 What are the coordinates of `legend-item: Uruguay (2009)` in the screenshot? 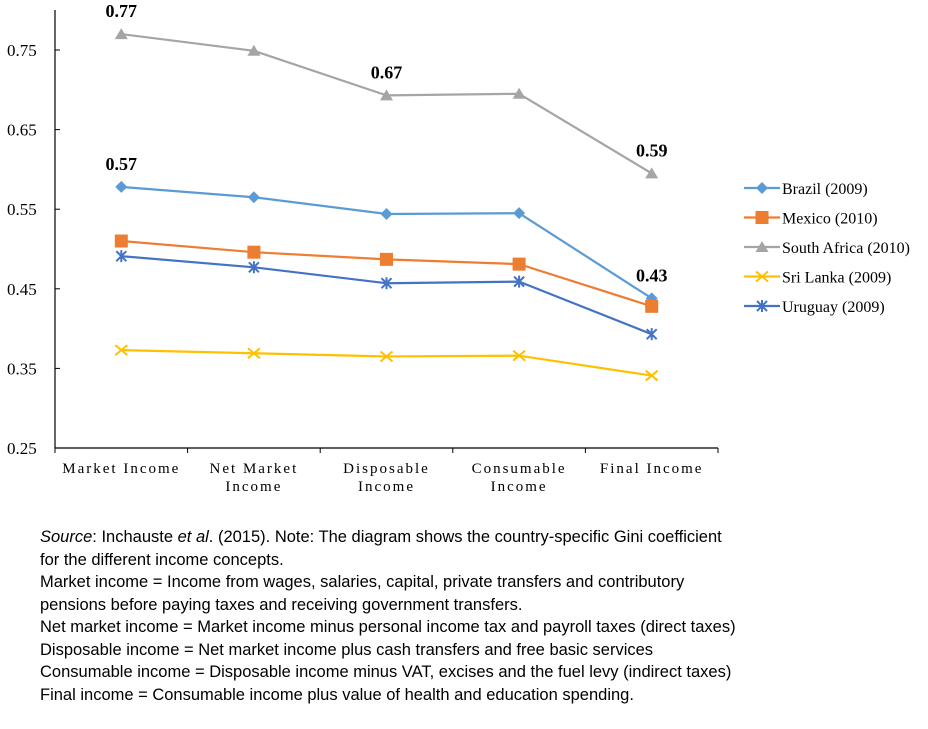 It's located at (814, 307).